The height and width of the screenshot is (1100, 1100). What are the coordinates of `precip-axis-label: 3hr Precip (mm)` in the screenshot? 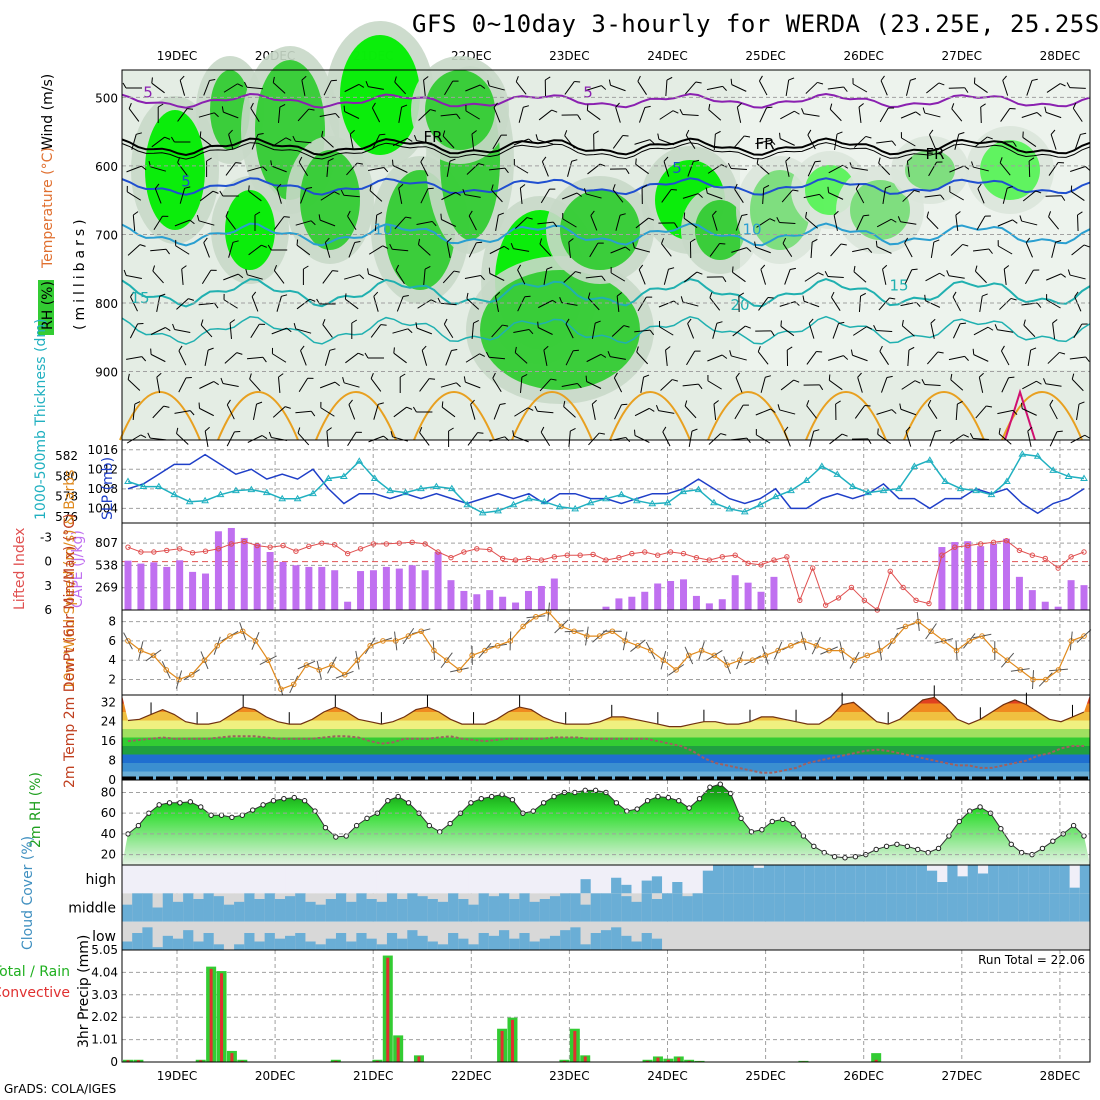 It's located at (84, 991).